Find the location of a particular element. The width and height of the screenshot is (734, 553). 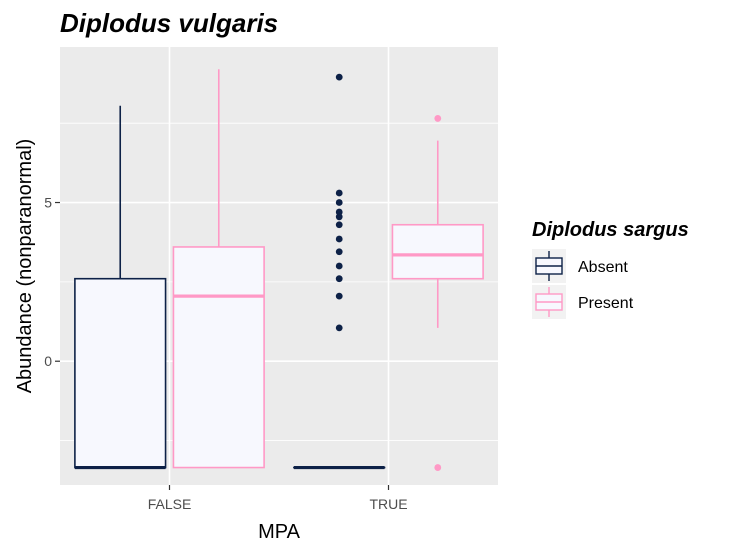

y-axis-title: Abundance (nonparanormal) is located at coordinates (25, 266).